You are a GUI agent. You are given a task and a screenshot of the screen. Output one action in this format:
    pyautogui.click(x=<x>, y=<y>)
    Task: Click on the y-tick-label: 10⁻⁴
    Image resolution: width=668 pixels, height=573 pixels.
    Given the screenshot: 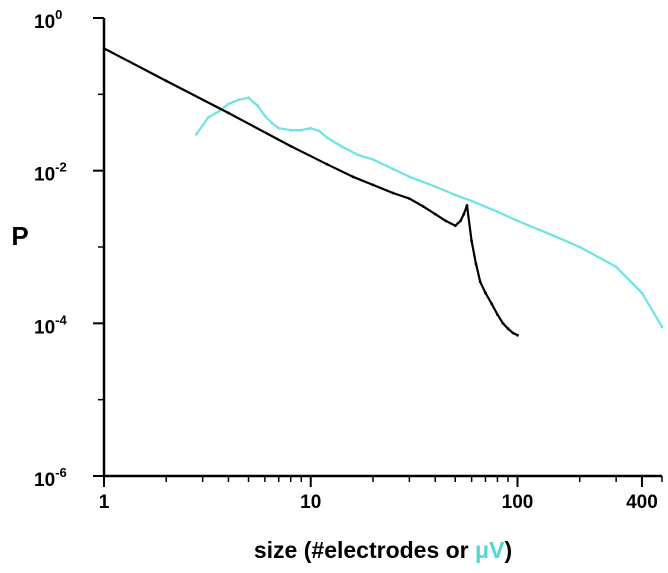 What is the action you would take?
    pyautogui.click(x=50, y=325)
    